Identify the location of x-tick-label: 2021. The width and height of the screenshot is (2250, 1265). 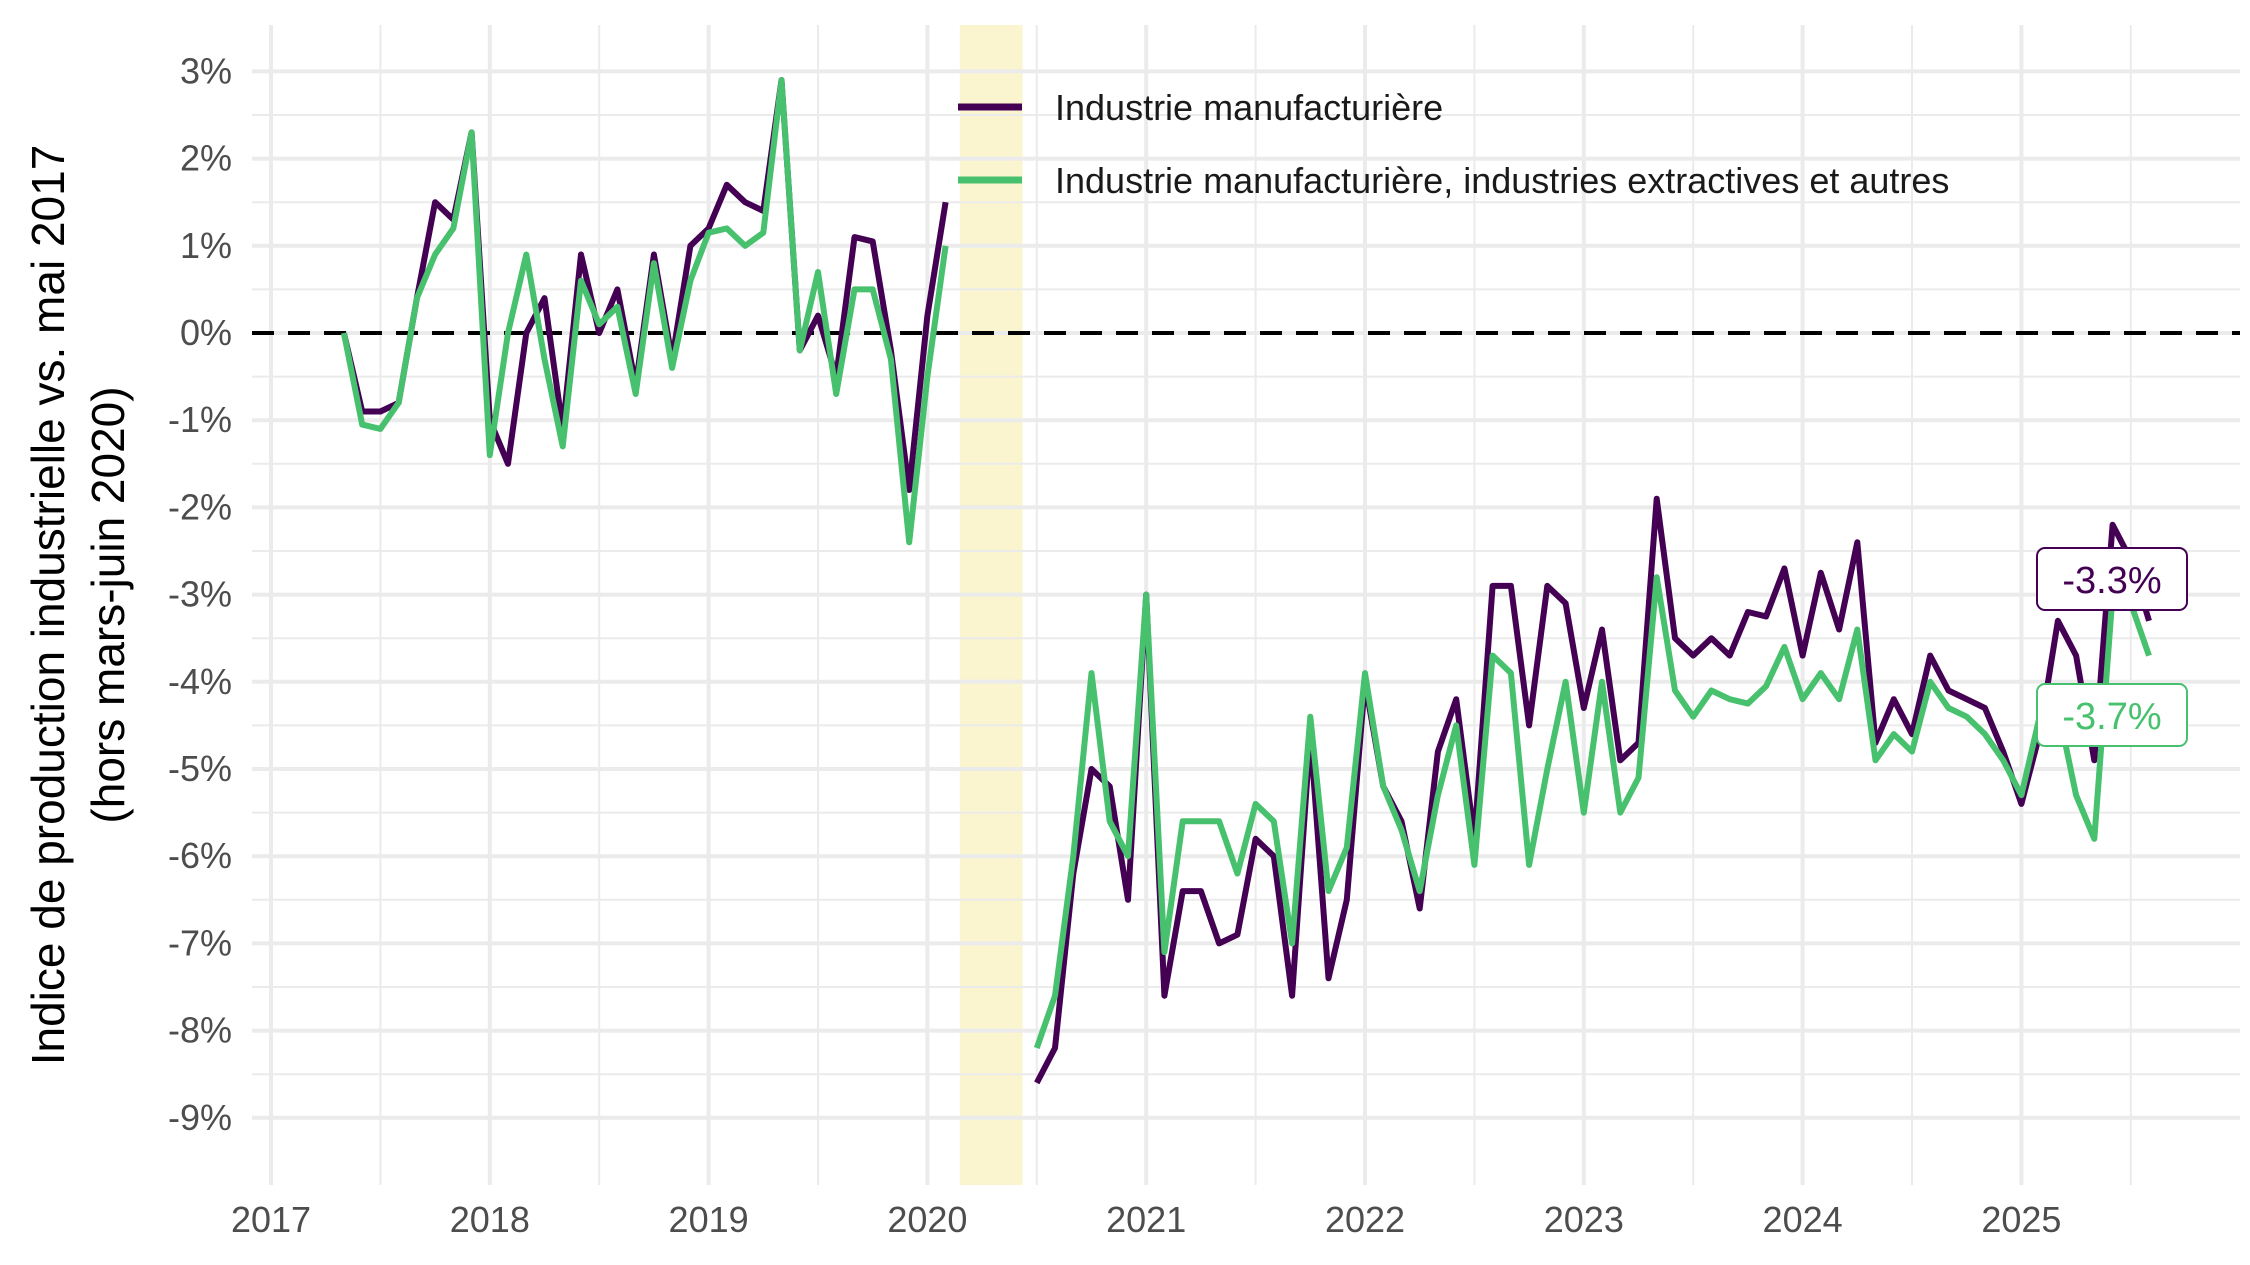
(1146, 1219).